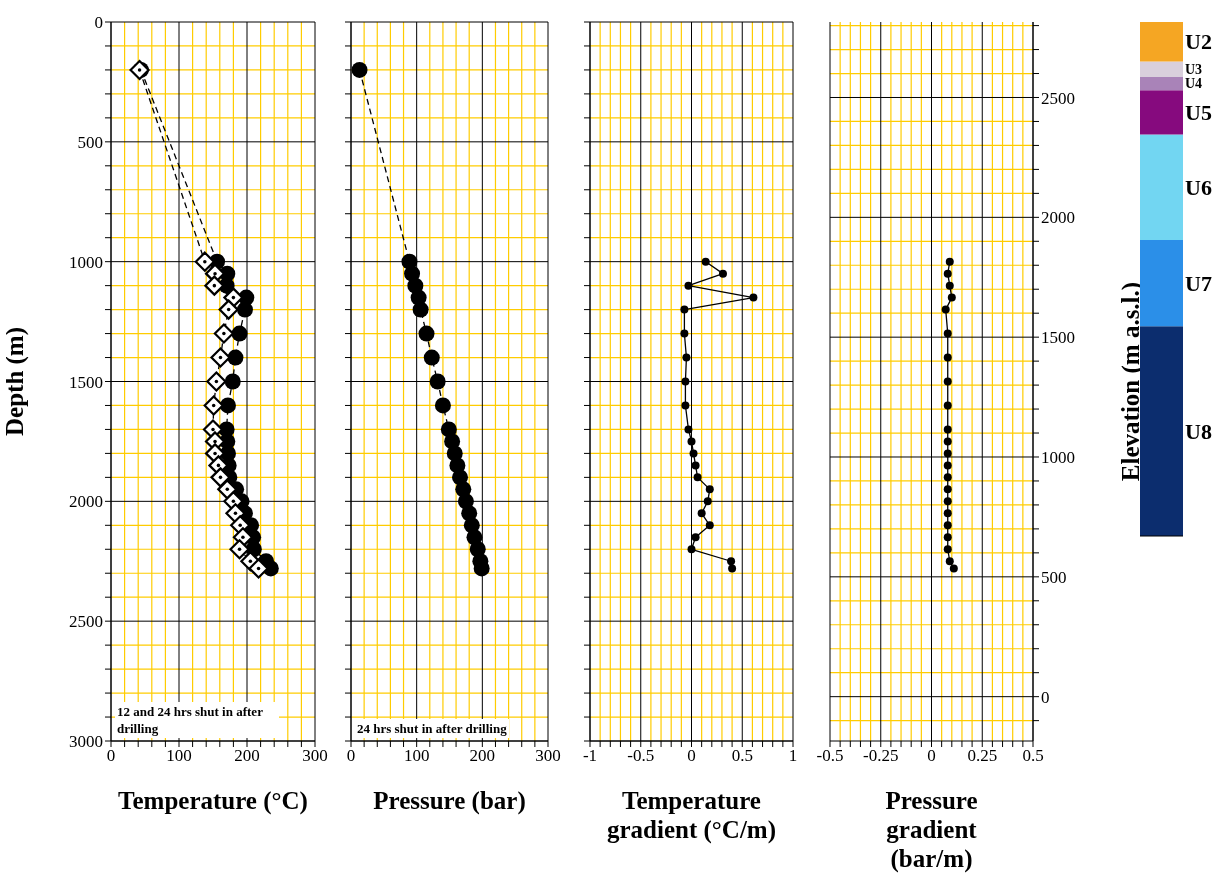 The image size is (1217, 883). I want to click on x-tick-label: 0.25, so click(982, 756).